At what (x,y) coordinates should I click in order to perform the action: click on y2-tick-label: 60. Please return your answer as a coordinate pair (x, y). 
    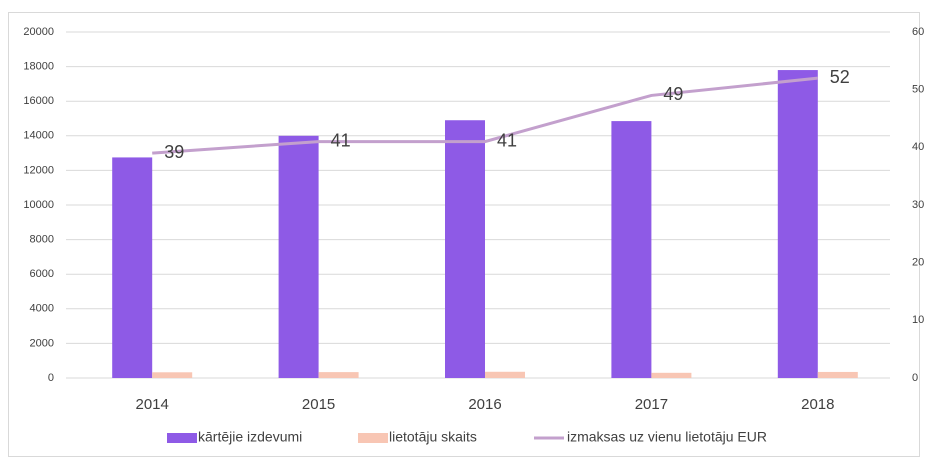
    Looking at the image, I should click on (918, 32).